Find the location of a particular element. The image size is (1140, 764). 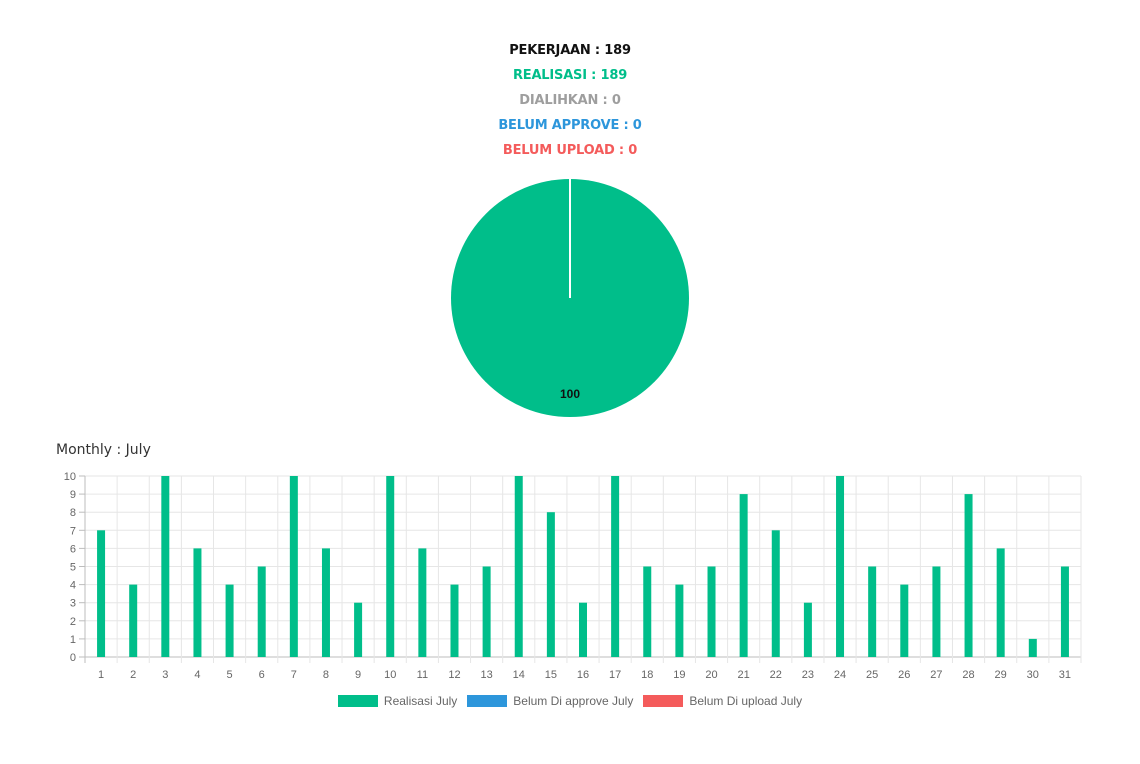

x-tick-label: 12 is located at coordinates (454, 675).